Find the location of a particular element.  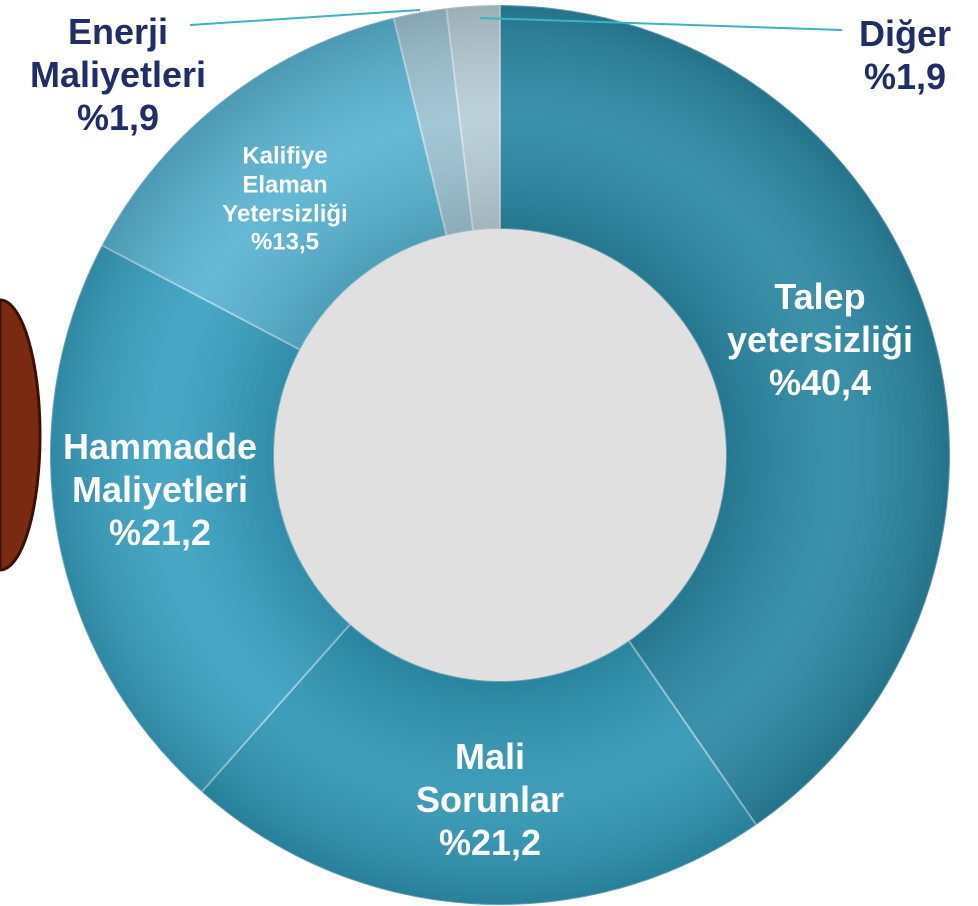

value-label: %13,5 is located at coordinates (285, 242).